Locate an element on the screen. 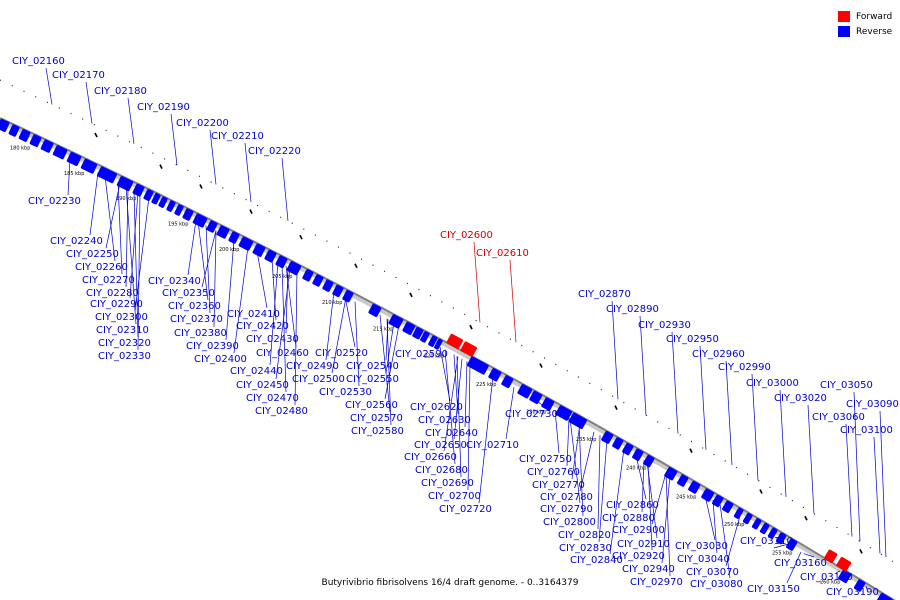  scale-label: 245 kbp is located at coordinates (686, 497).